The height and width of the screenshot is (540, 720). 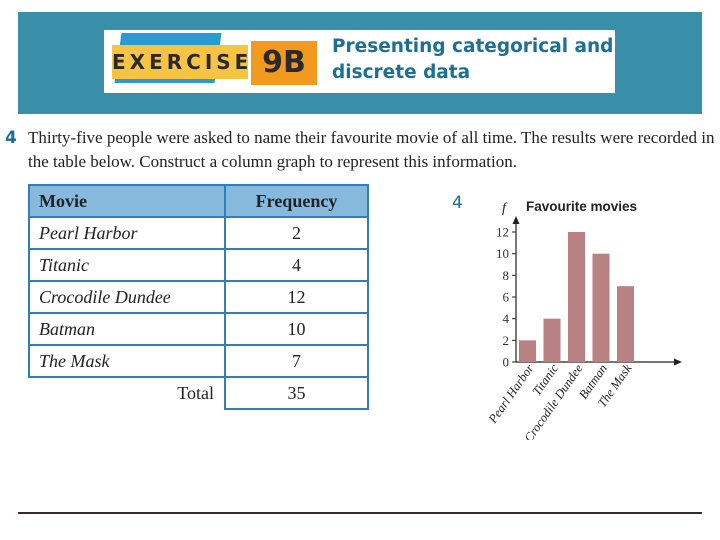 I want to click on y-tick-label: 10, so click(x=502, y=253).